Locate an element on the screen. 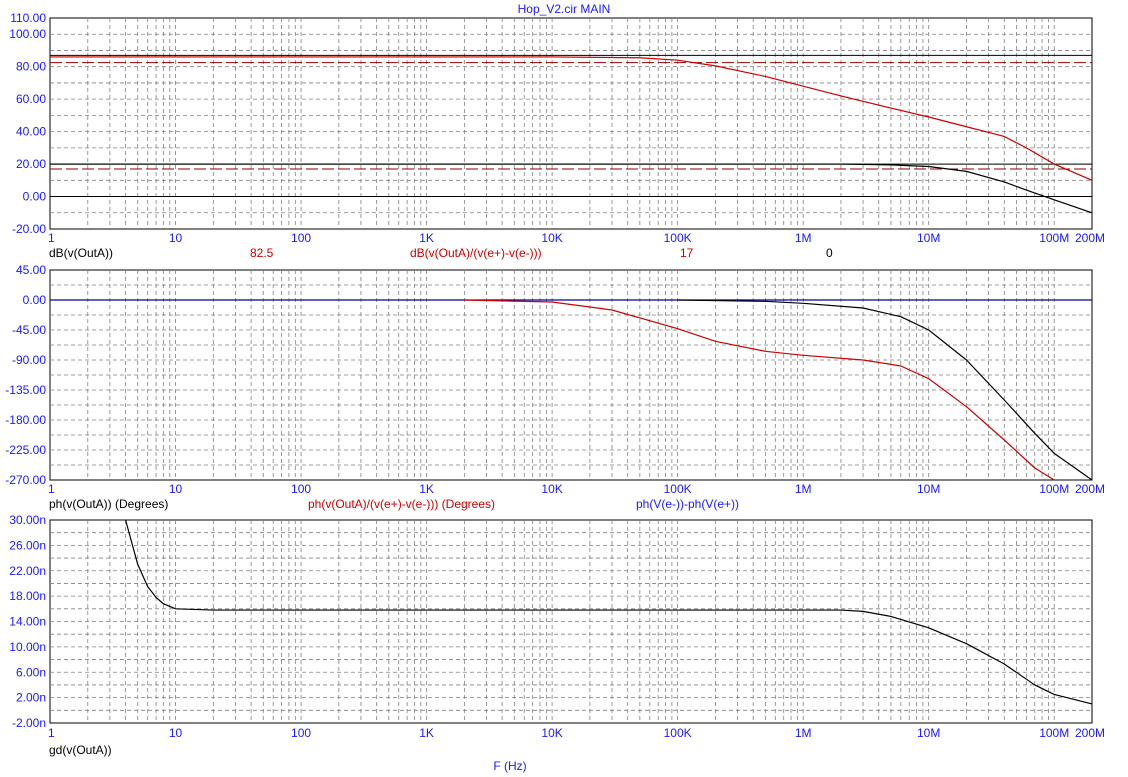  y-tick-label: 110.00 is located at coordinates (28, 18).